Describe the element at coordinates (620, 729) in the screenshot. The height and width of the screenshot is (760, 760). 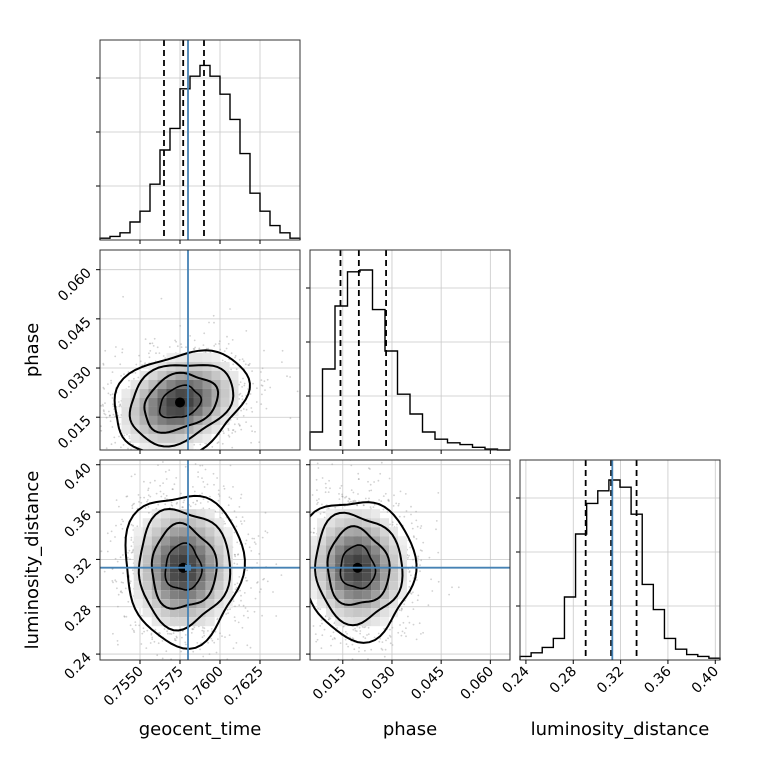
I see `x-axis-title-luminosity_distance: luminosity_distance` at that location.